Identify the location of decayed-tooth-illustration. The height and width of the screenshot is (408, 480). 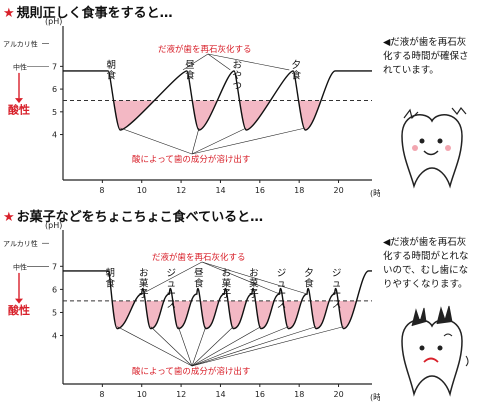
(435, 351).